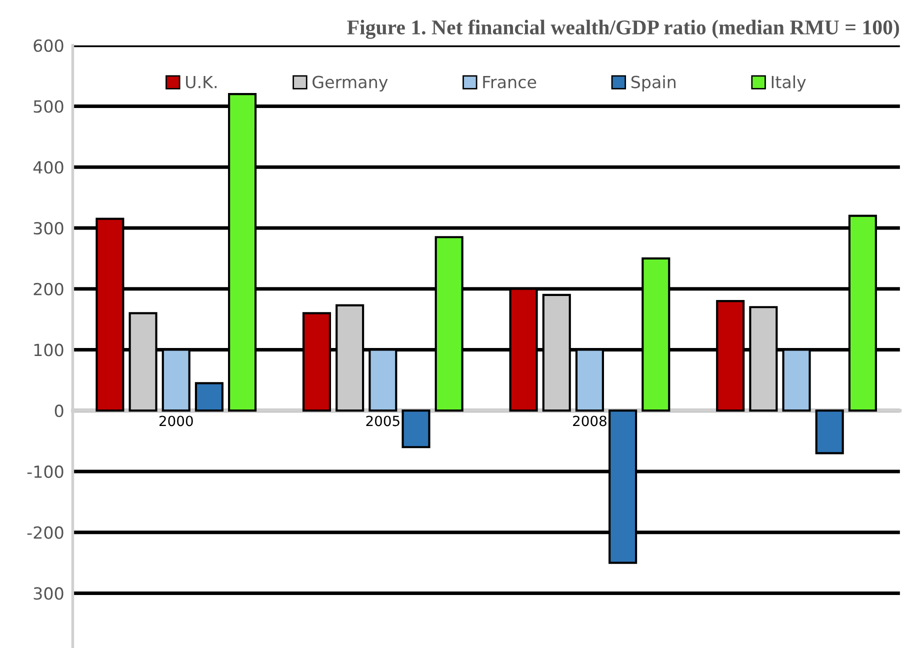  What do you see at coordinates (49, 289) in the screenshot?
I see `y-tick-label: 200` at bounding box center [49, 289].